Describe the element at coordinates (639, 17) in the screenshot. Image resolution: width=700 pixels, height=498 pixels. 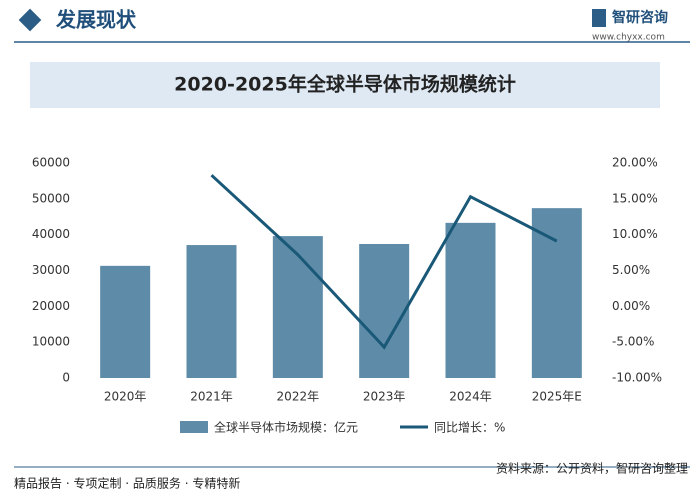
I see `logo-text: 智研咨询` at that location.